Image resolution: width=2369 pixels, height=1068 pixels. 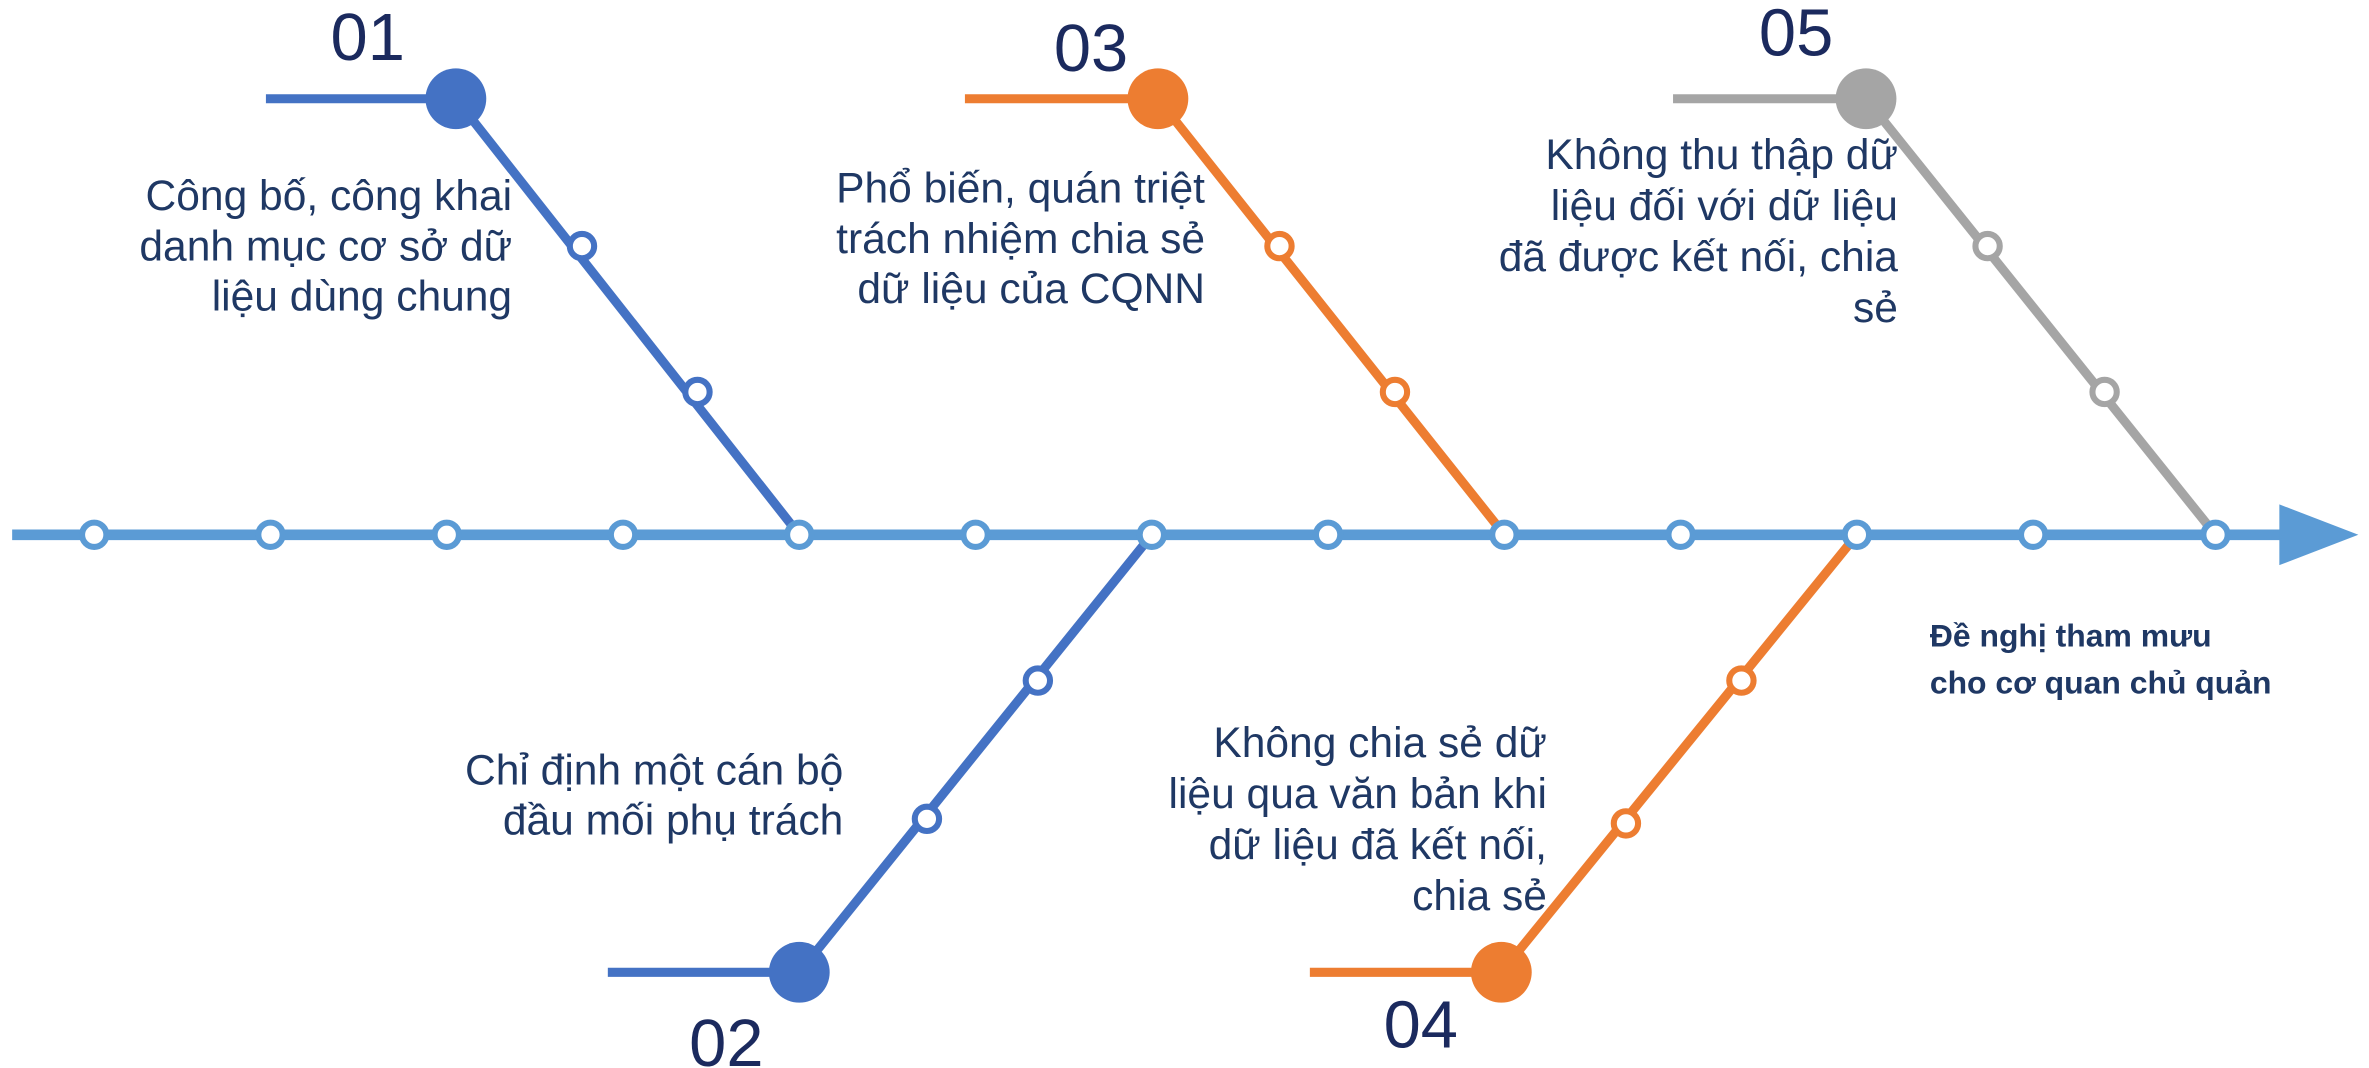 I want to click on step-number: 04, so click(x=1421, y=1025).